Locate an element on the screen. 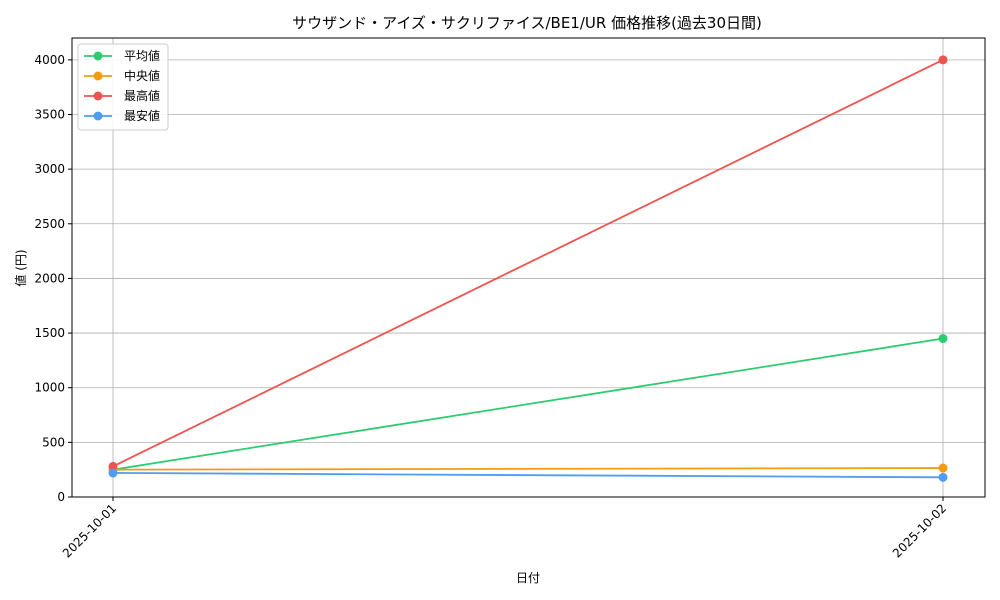 The width and height of the screenshot is (1000, 600). legend-item: 平均値 is located at coordinates (122, 55).